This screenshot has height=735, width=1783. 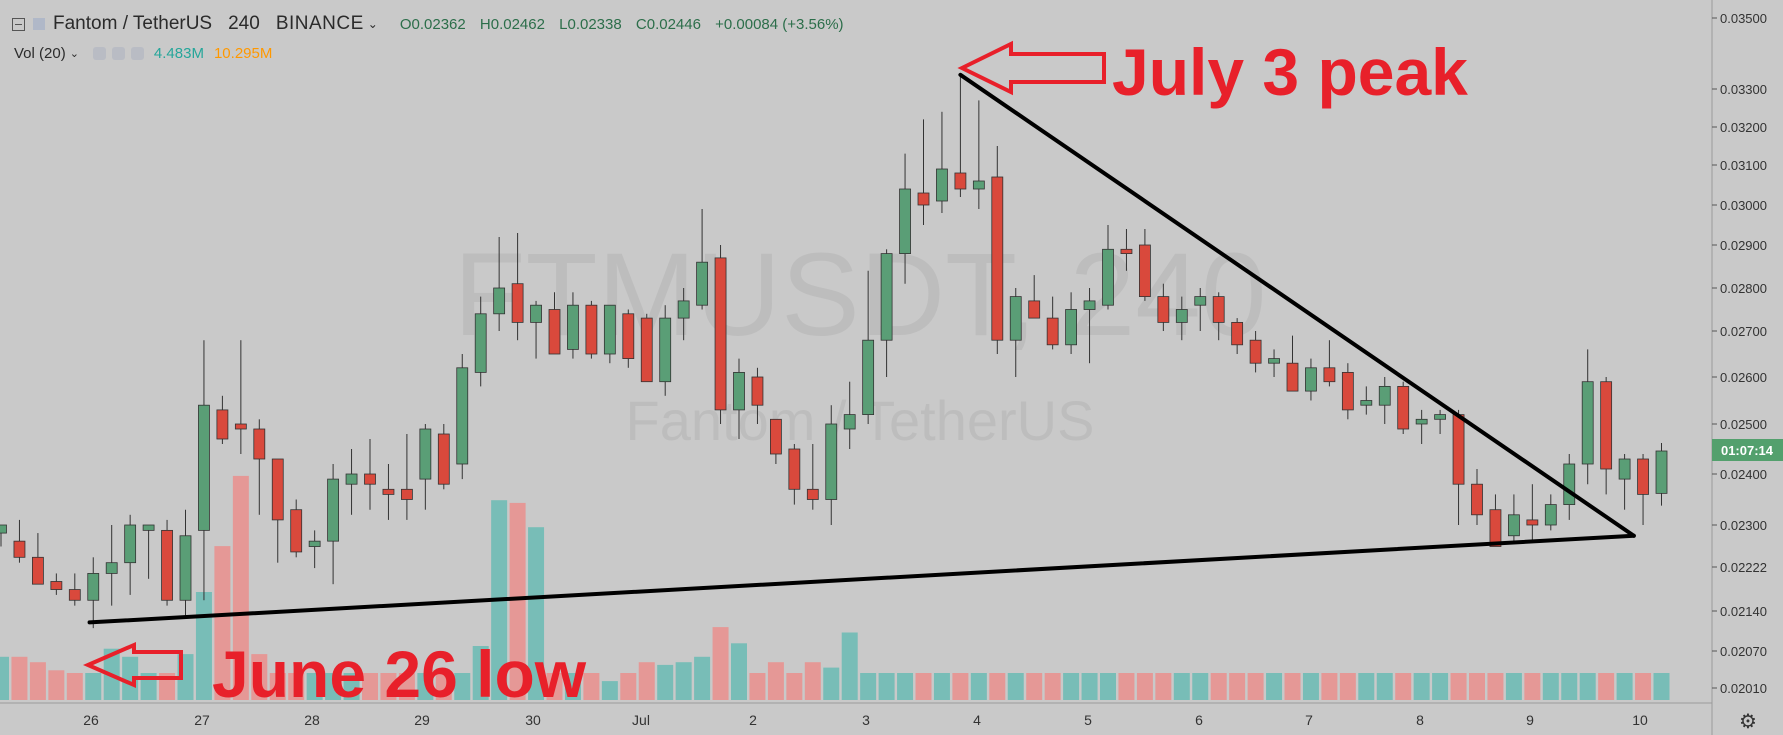 What do you see at coordinates (779, 24) in the screenshot?
I see `change-value: +0.00084 (+3.56%)` at bounding box center [779, 24].